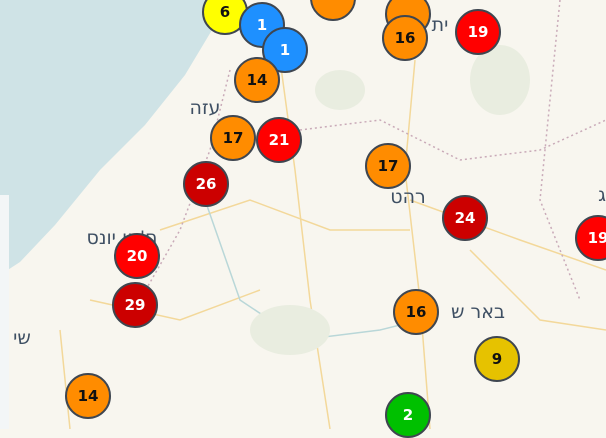  I want to click on place-label-gaza: עזה, so click(205, 108).